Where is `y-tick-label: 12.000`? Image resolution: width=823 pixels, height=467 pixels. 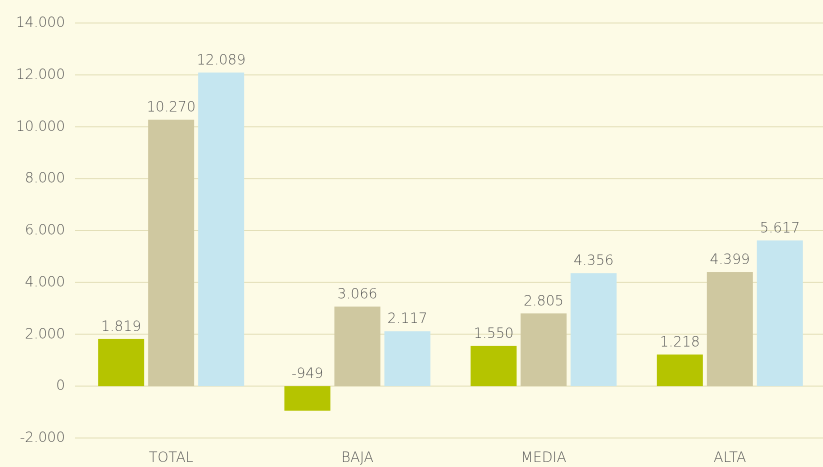 y-tick-label: 12.000 is located at coordinates (40, 75).